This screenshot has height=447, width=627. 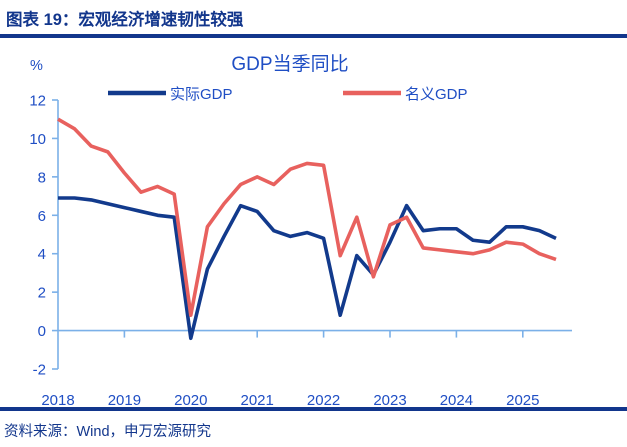 I want to click on y-tick-label: 6, so click(x=42, y=216).